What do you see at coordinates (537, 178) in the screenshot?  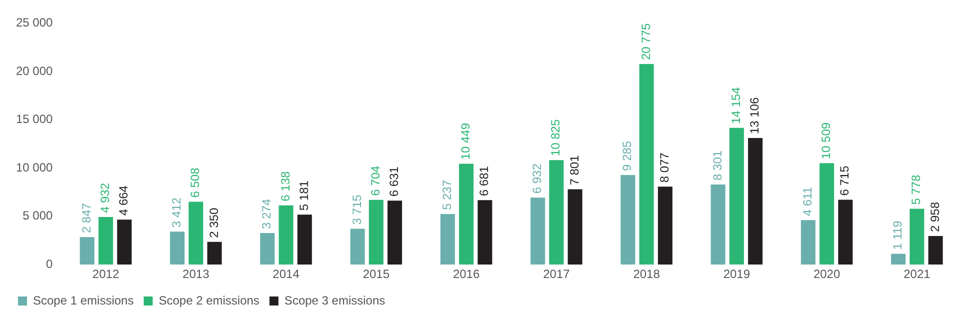 I see `data-label: 6 932` at bounding box center [537, 178].